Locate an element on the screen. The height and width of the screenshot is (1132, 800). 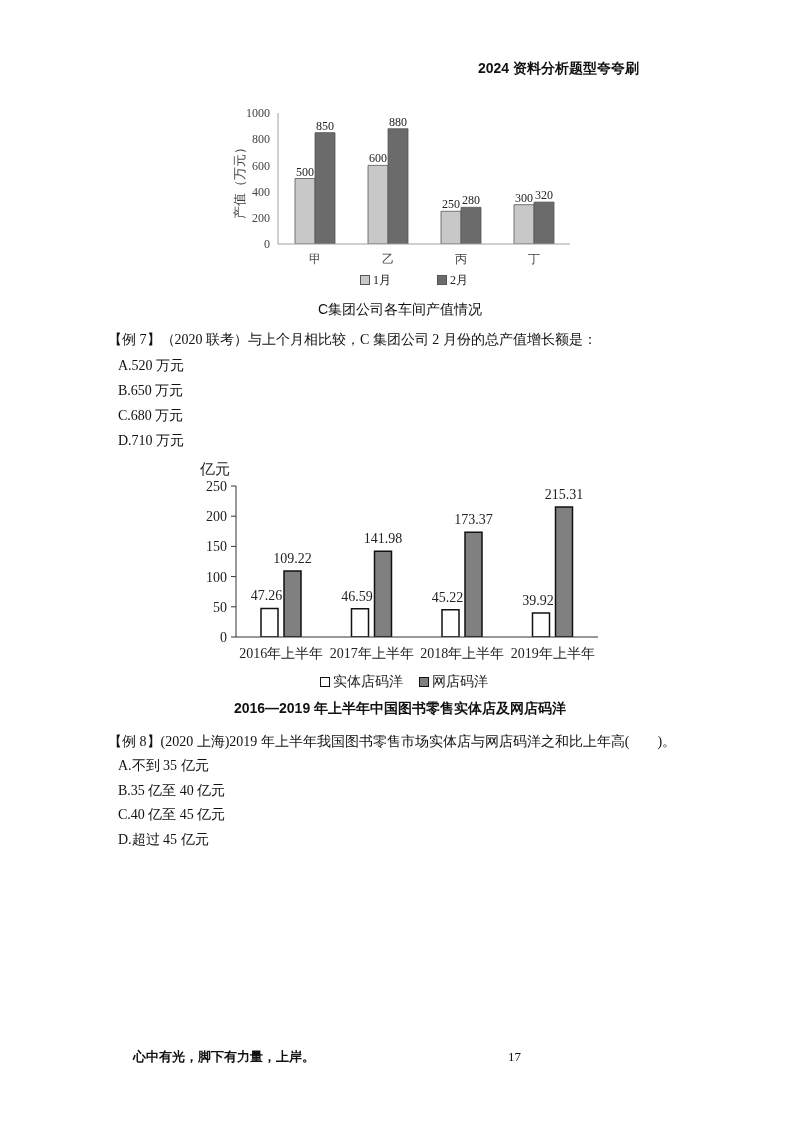
y-axis-title: 亿元 is located at coordinates (215, 469).